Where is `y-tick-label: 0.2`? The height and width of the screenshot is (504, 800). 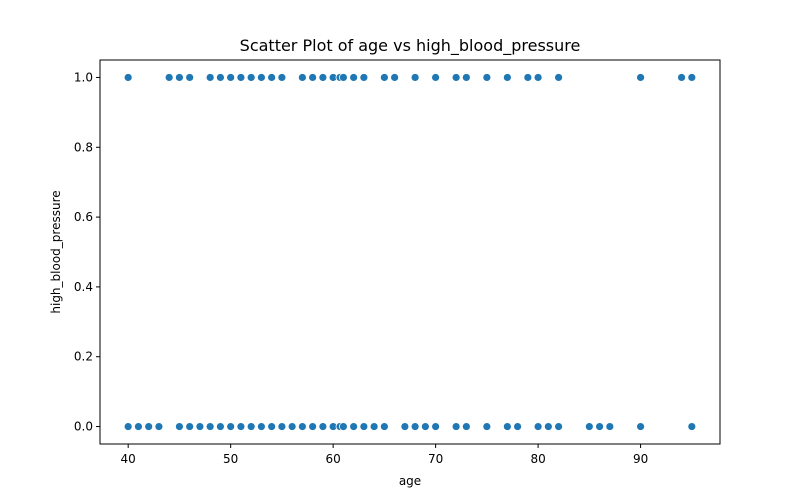 y-tick-label: 0.2 is located at coordinates (83, 357).